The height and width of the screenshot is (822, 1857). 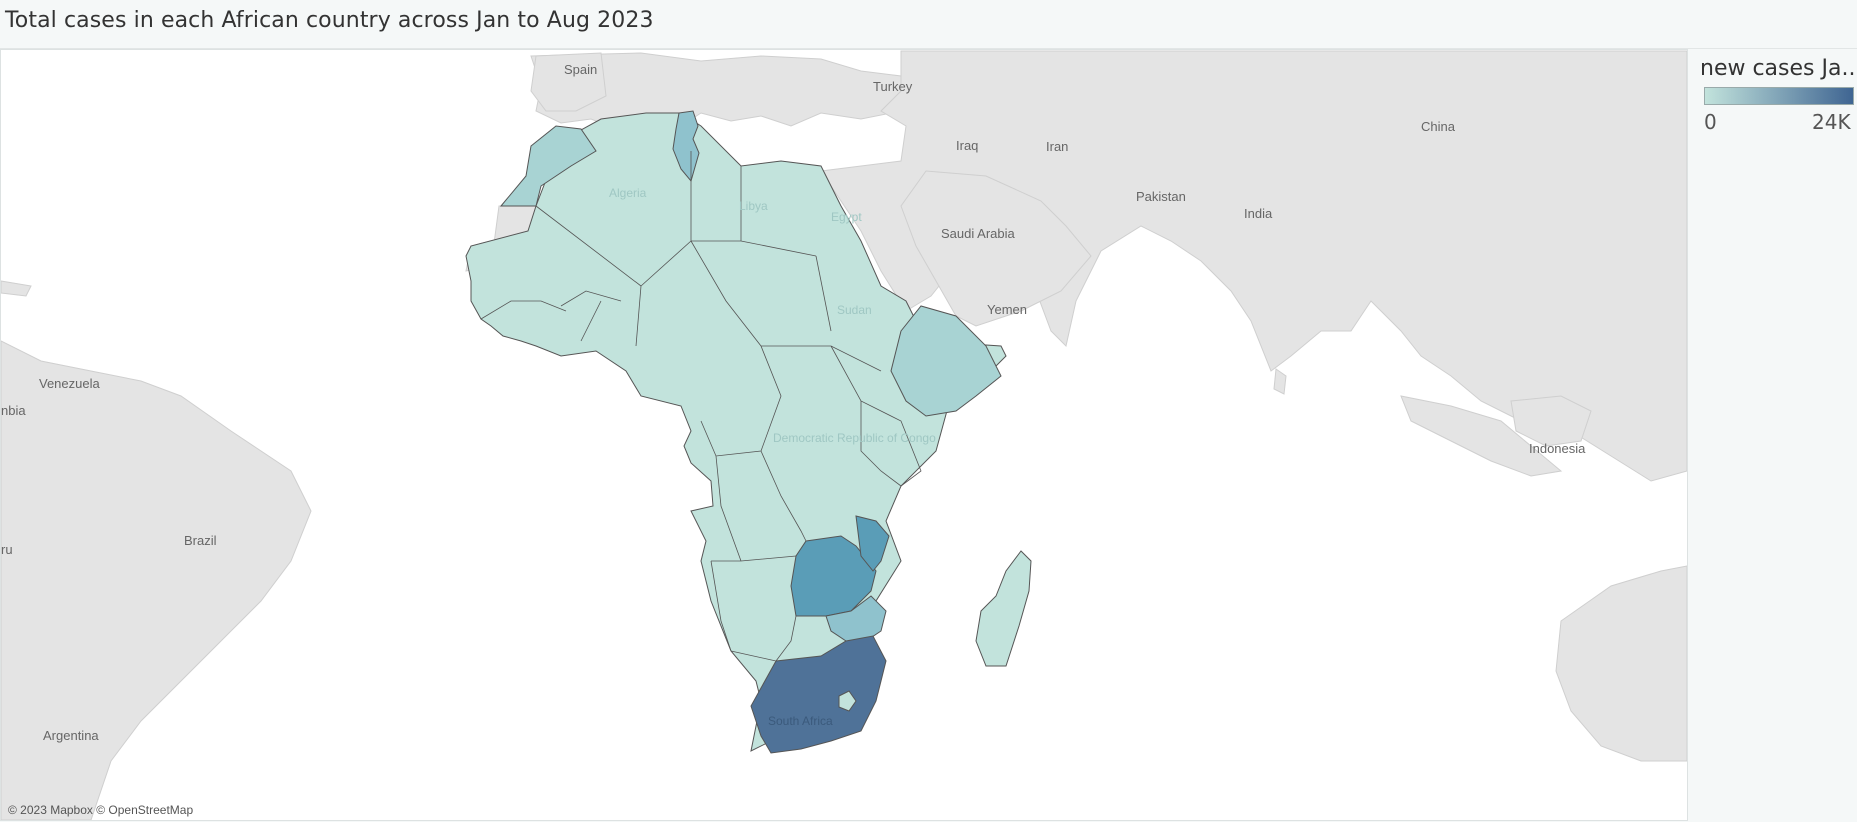 What do you see at coordinates (978, 233) in the screenshot?
I see `label-saudi-arabia: Saudi Arabia` at bounding box center [978, 233].